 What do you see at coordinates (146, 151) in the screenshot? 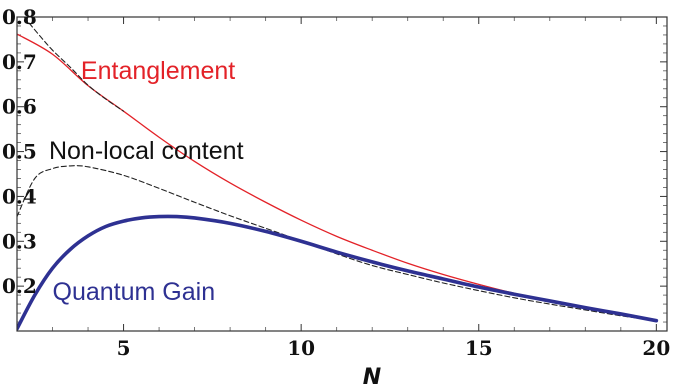
I see `annotation-non-local-content: Non-local content` at bounding box center [146, 151].